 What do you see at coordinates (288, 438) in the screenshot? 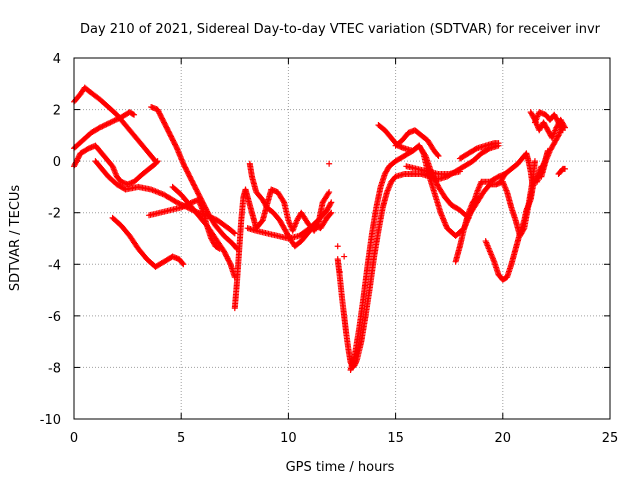
I see `x-tick-label: 10` at bounding box center [288, 438].